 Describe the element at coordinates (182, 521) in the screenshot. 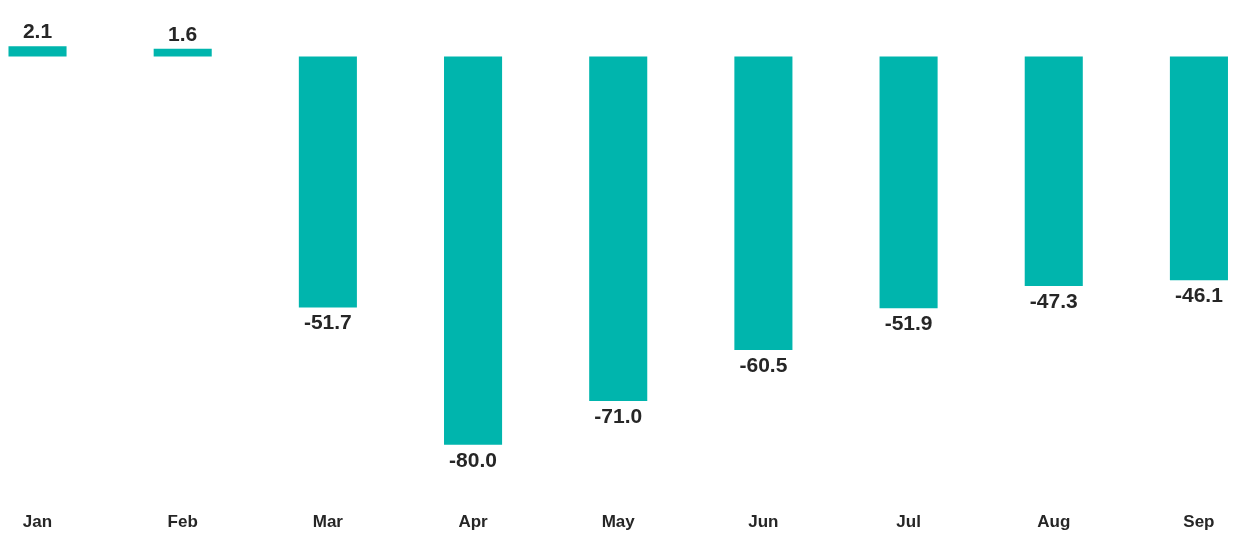

I see `x-tick-label: Feb` at that location.